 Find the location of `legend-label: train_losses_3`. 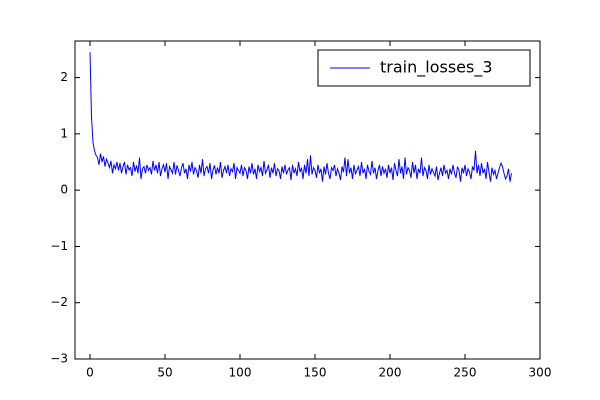

legend-label: train_losses_3 is located at coordinates (436, 68).